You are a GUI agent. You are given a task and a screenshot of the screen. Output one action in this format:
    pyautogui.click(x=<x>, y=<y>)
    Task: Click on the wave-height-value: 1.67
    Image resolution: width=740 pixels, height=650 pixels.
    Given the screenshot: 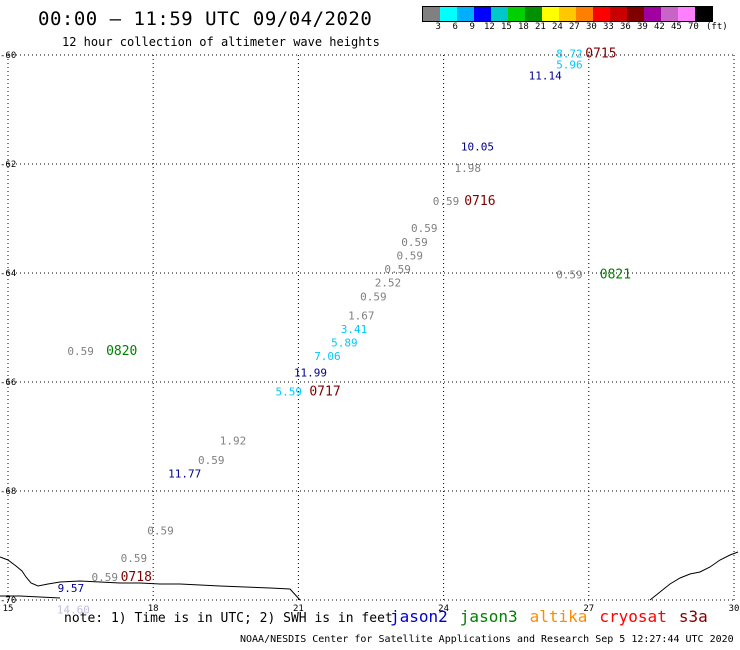 What is the action you would take?
    pyautogui.click(x=361, y=315)
    